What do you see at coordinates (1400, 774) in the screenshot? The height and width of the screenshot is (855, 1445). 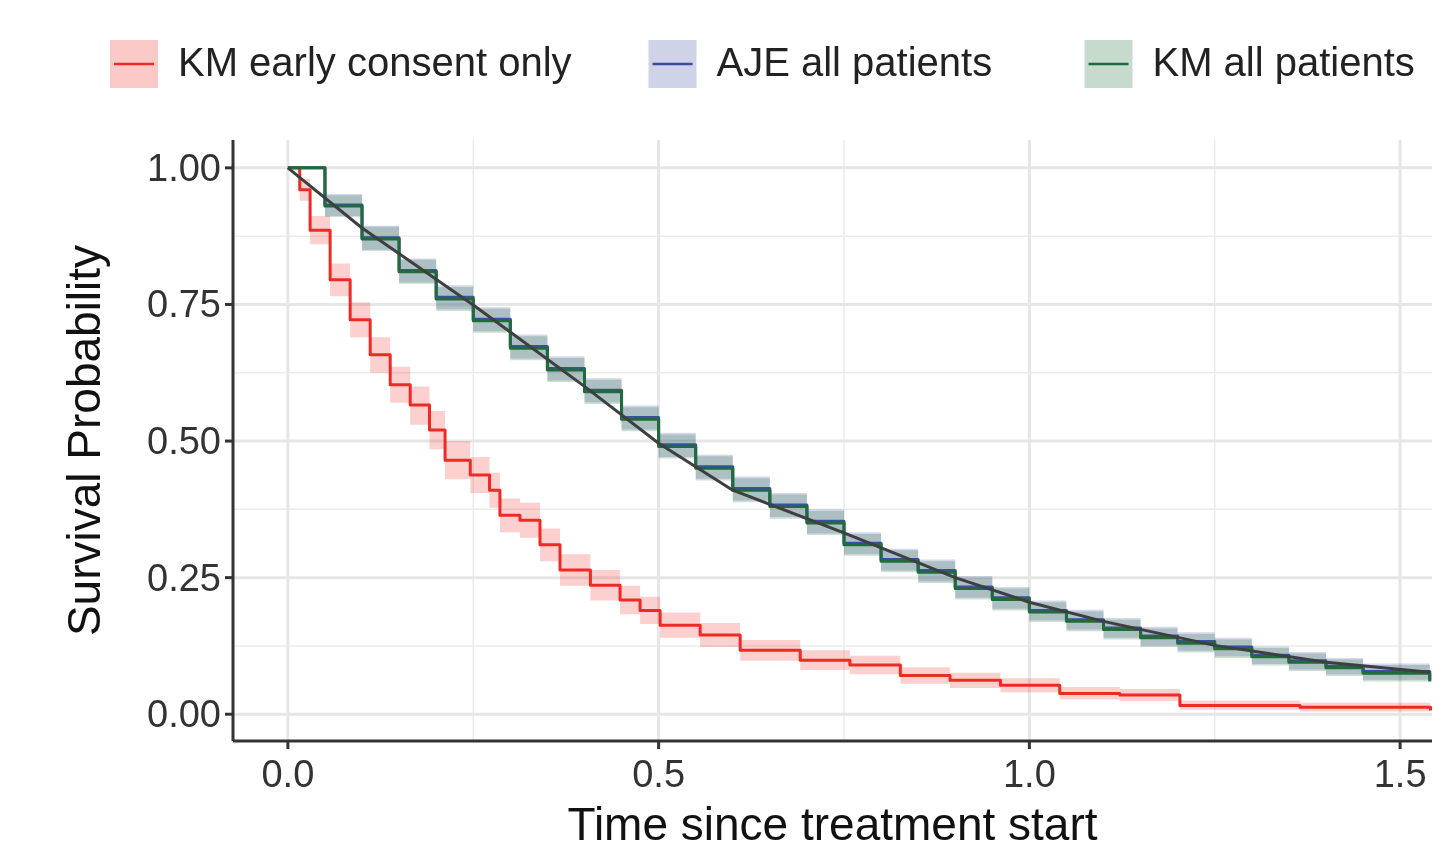 I see `x-tick-label: 1.5` at bounding box center [1400, 774].